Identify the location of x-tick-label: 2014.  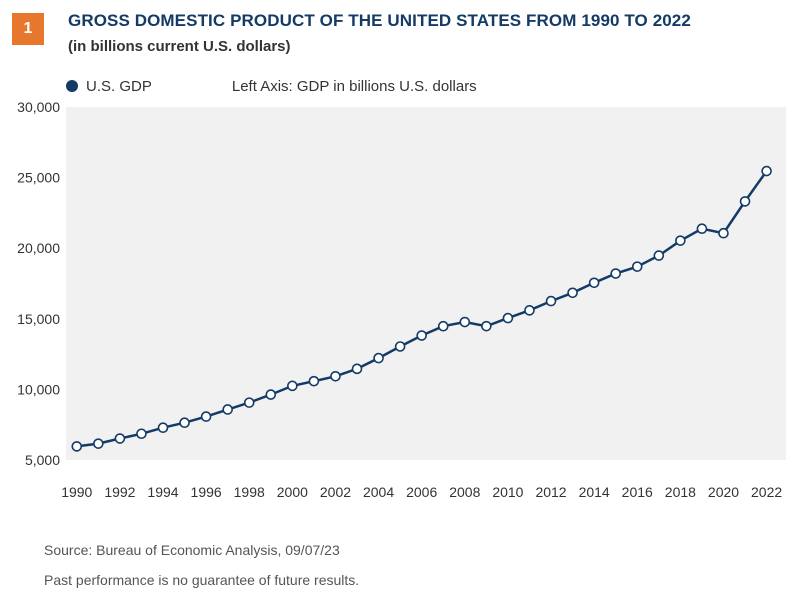
(594, 492).